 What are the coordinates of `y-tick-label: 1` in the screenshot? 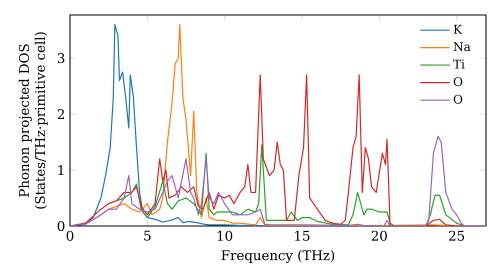 It's located at (61, 170).